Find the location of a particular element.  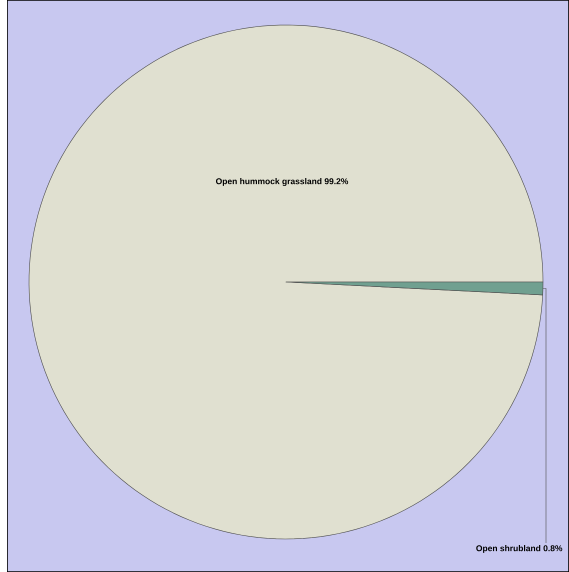

slice-label: Open shrubland is located at coordinates (508, 549).